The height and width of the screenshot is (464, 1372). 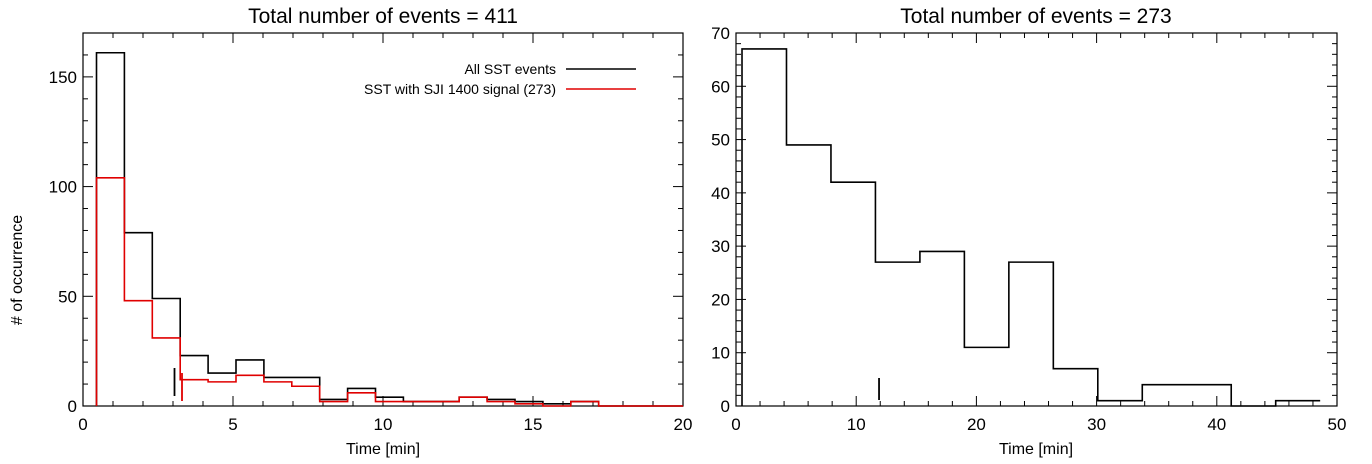 What do you see at coordinates (63, 187) in the screenshot?
I see `y-tick-label: 100` at bounding box center [63, 187].